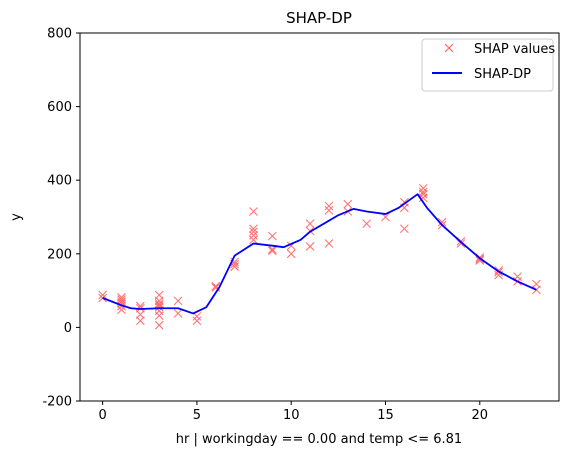  I want to click on x-tick-label: 15, so click(385, 415).